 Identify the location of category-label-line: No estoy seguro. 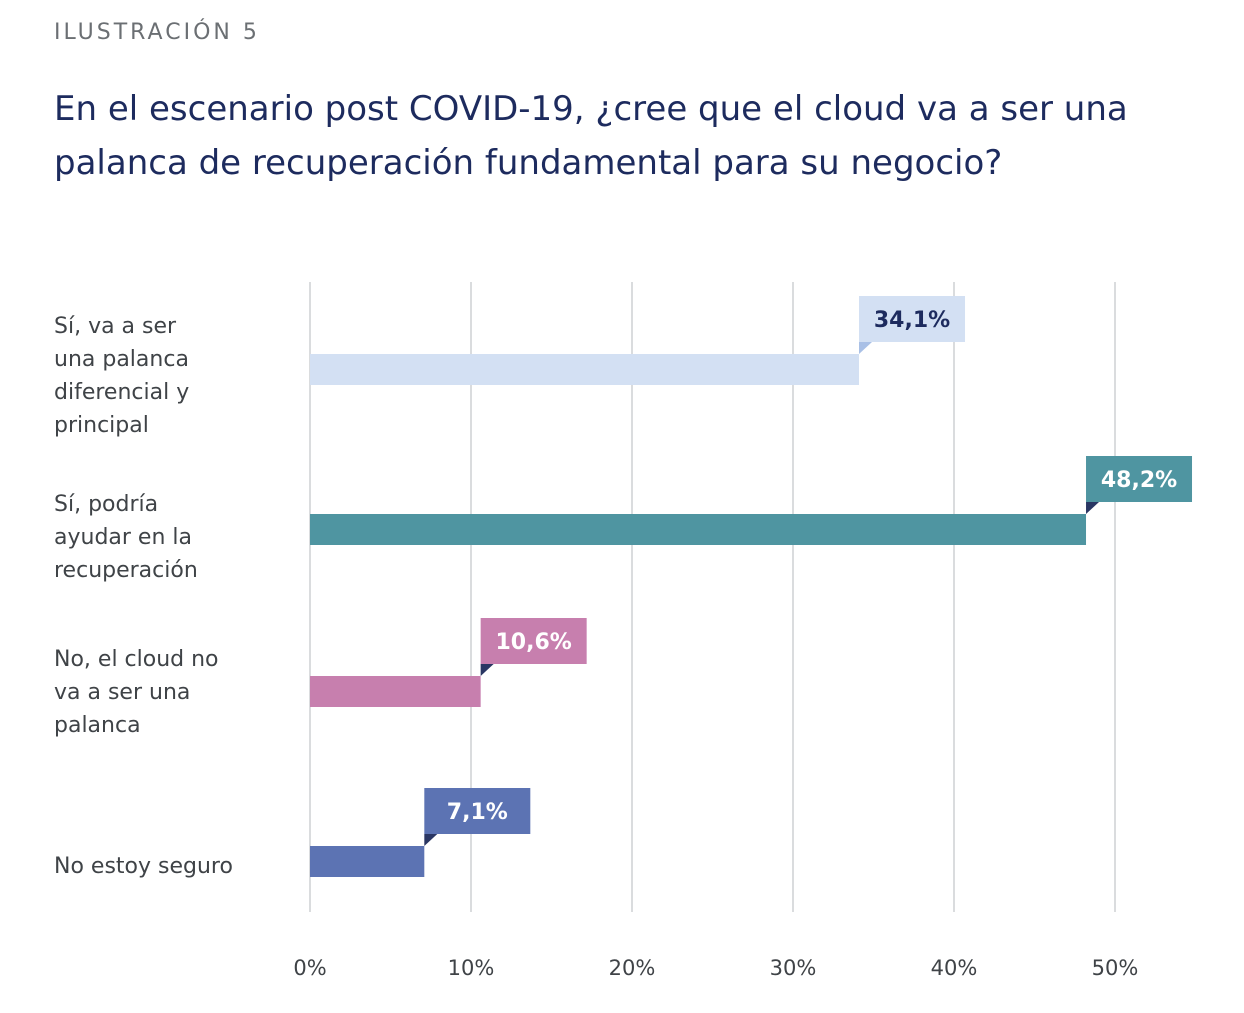
(143, 866).